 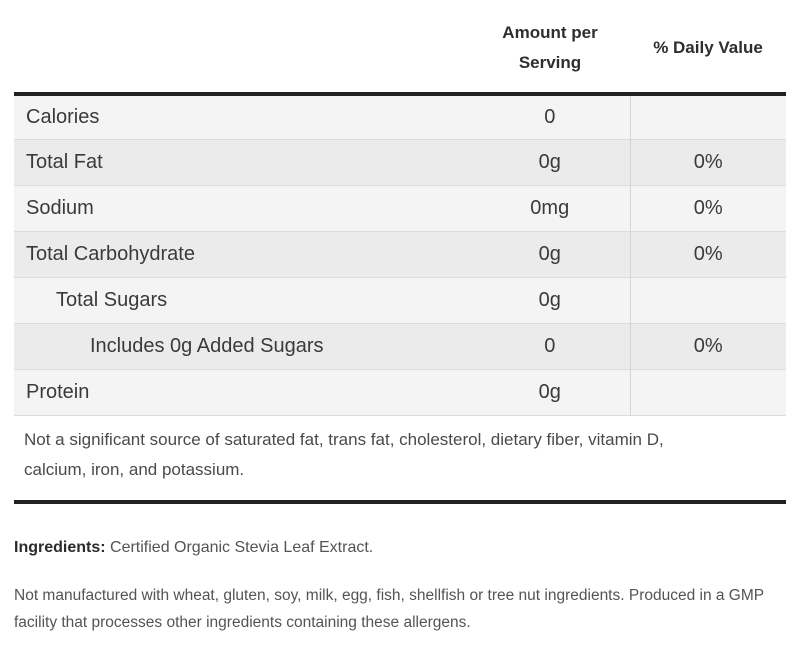 I want to click on nutrient-label: Sodium, so click(x=242, y=208).